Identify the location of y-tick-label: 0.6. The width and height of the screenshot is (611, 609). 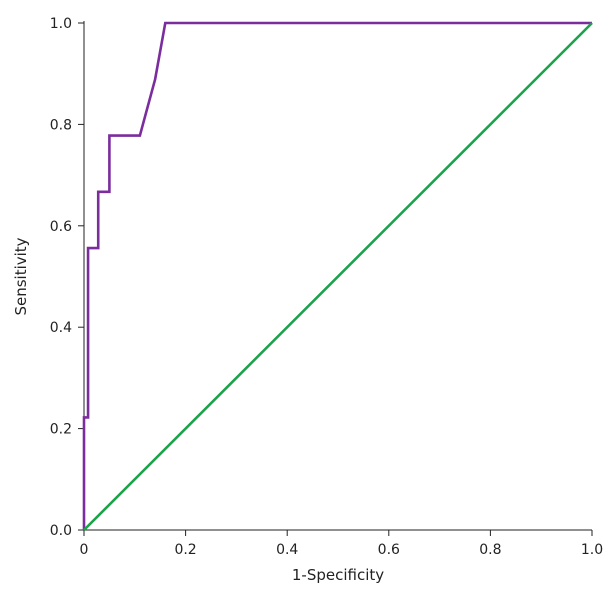
(61, 227).